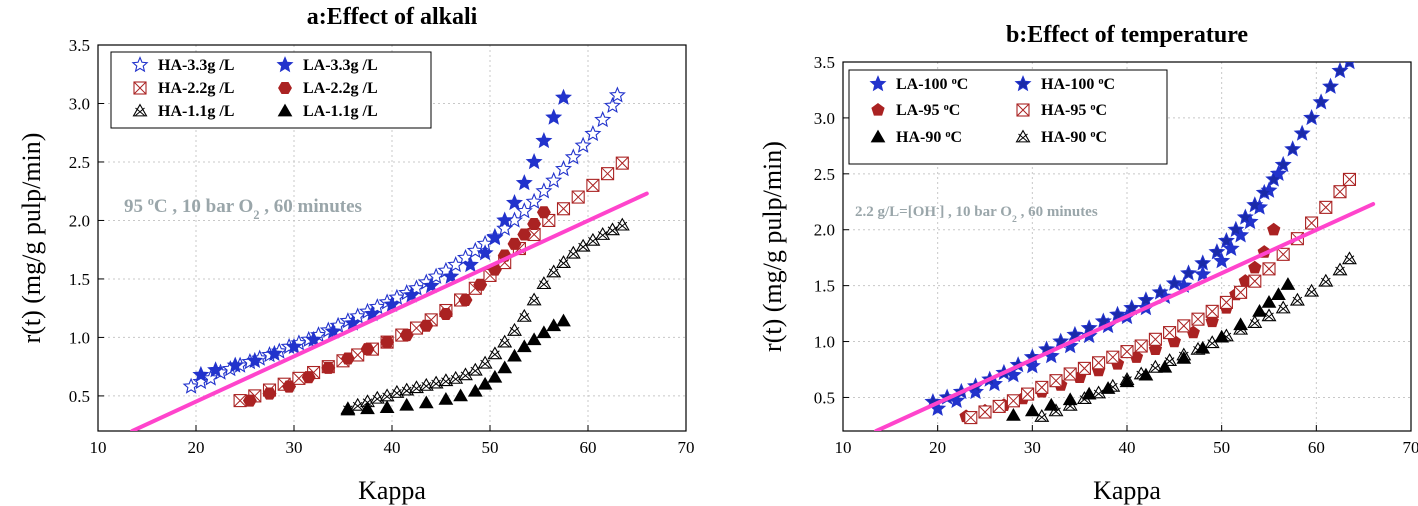  What do you see at coordinates (824, 230) in the screenshot?
I see `y-tick-label: 2.0` at bounding box center [824, 230].